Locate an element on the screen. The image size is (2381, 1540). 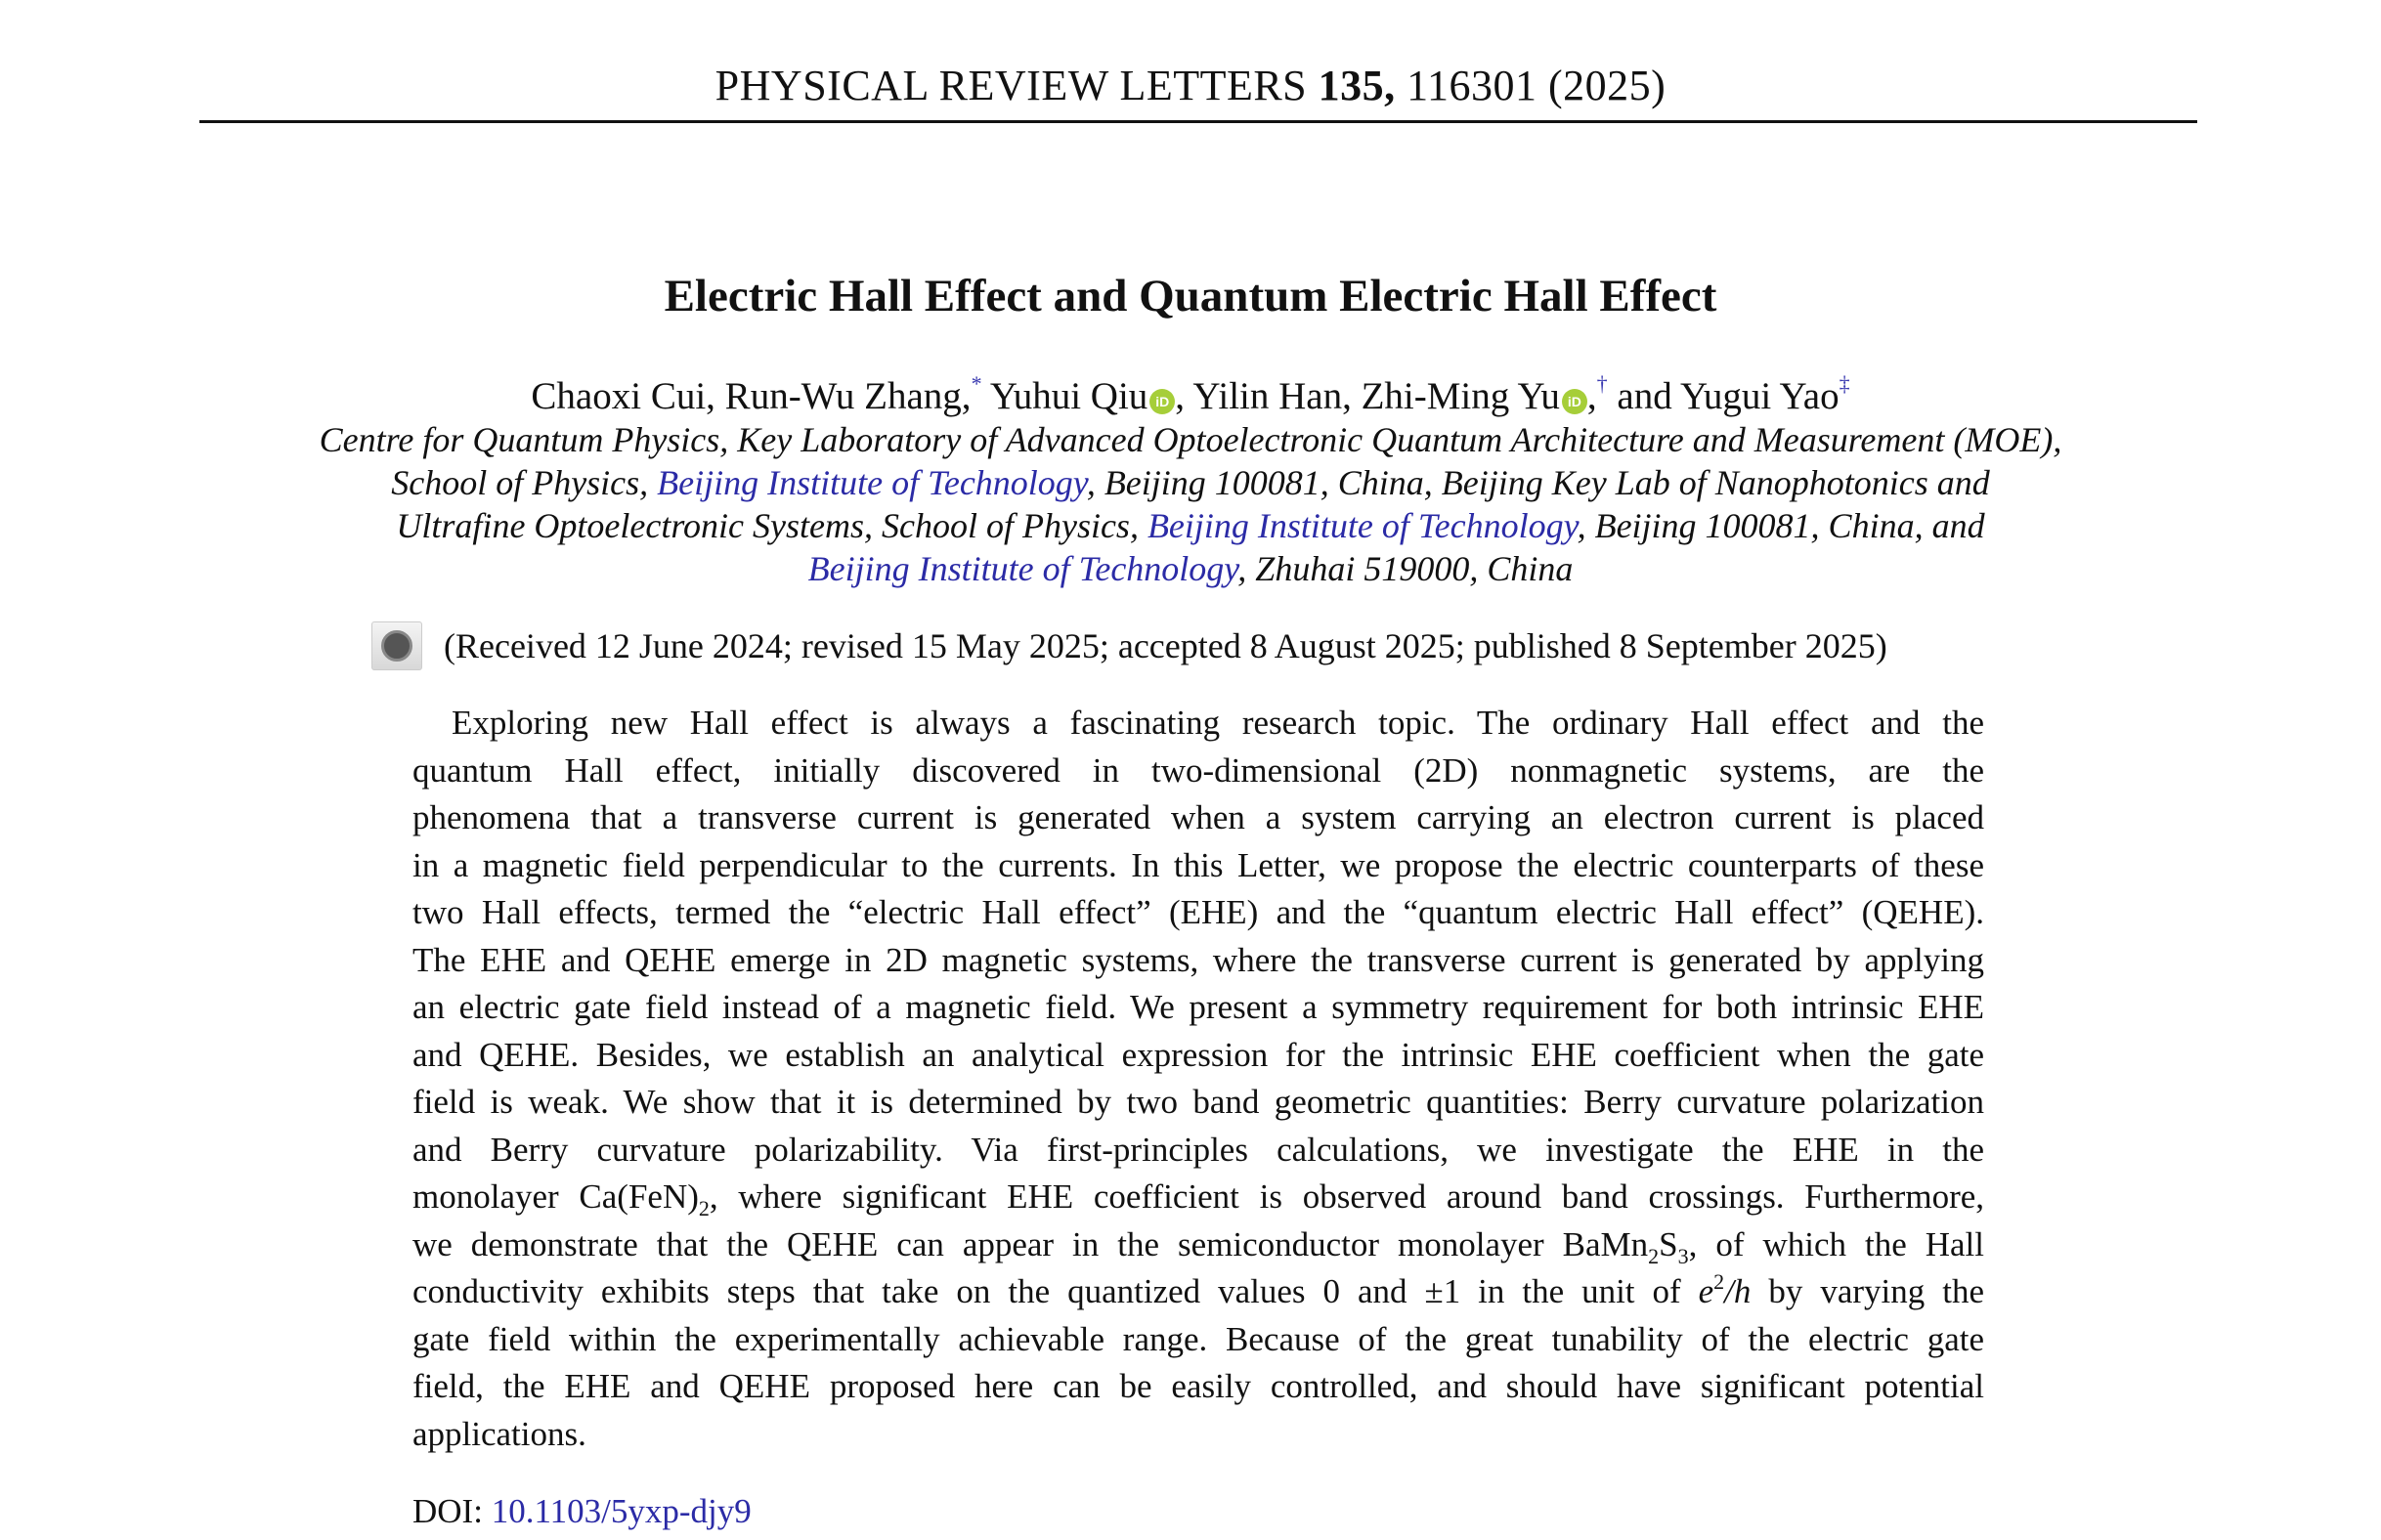
text: S is located at coordinates (1668, 1243).